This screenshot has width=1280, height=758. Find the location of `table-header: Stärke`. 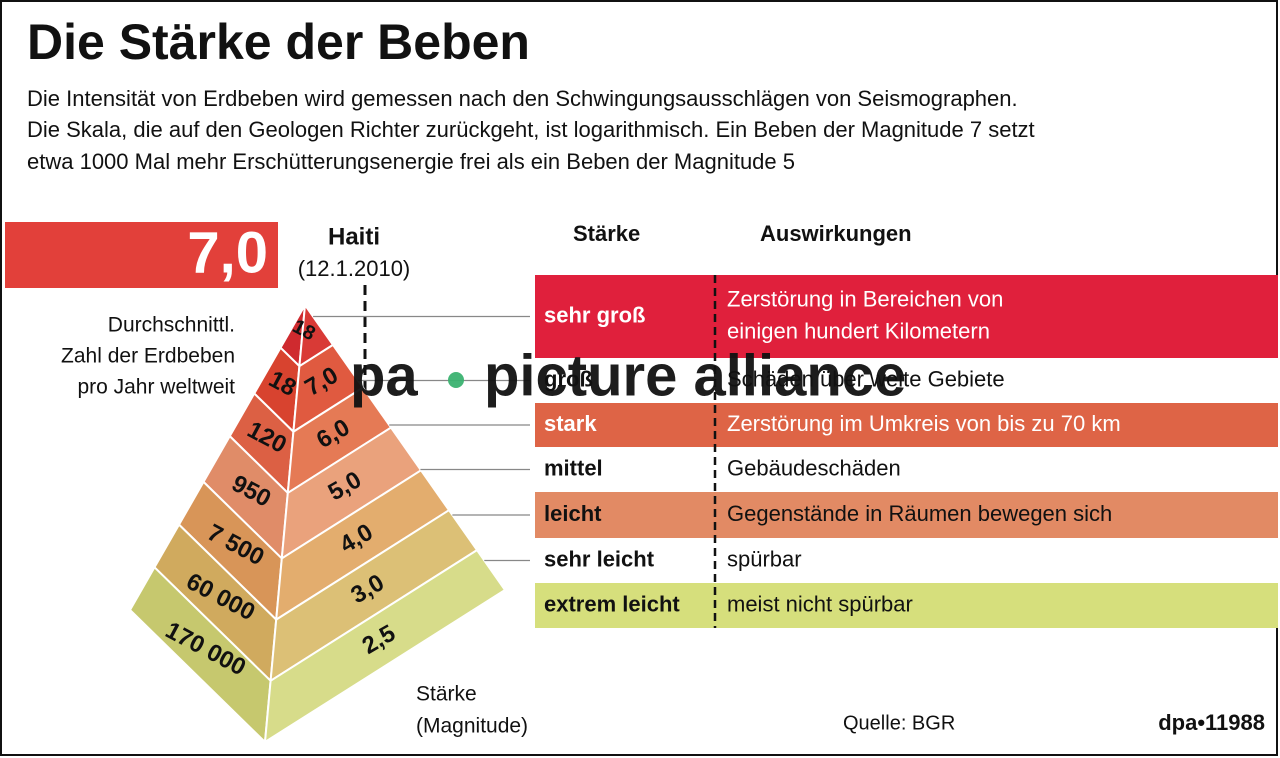

table-header: Stärke is located at coordinates (606, 233).